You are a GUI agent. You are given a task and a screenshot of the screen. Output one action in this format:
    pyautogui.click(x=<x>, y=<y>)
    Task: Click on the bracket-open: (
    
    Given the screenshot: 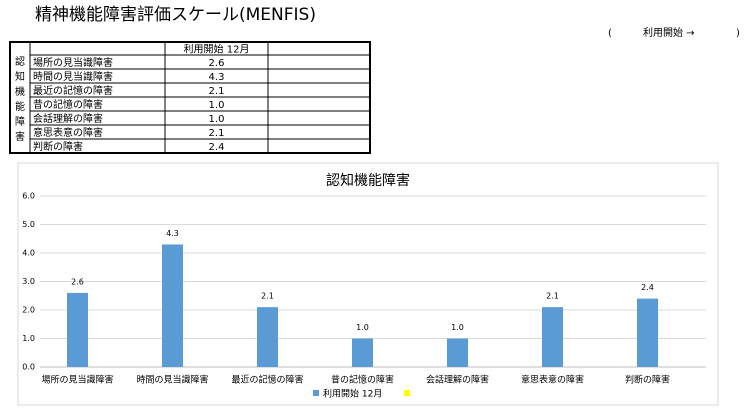 What is the action you would take?
    pyautogui.click(x=610, y=33)
    